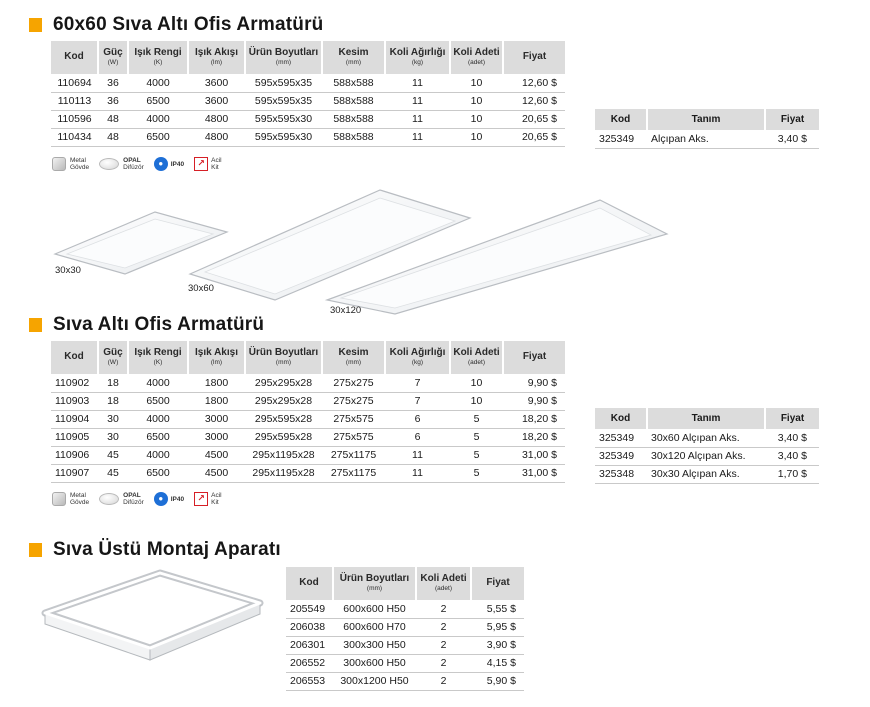 Image resolution: width=870 pixels, height=707 pixels. I want to click on column-header: Koli Adeti (adet), so click(444, 583).